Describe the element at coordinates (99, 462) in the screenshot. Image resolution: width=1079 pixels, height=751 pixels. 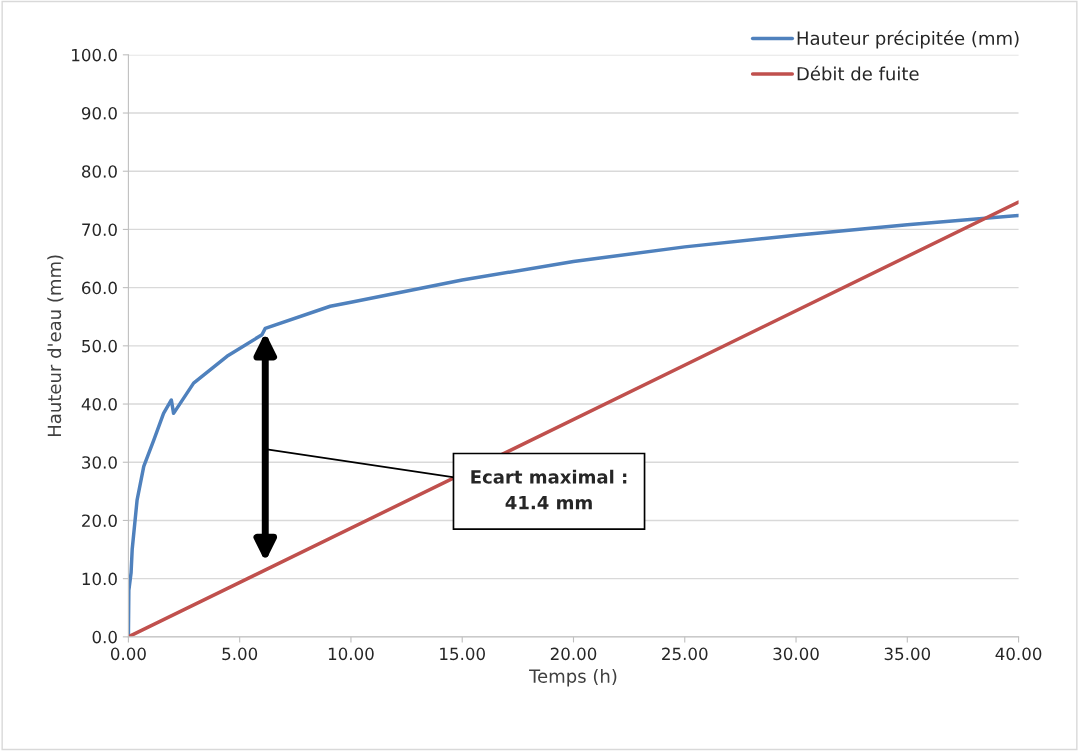
I see `y-tick-label: 30.0` at that location.